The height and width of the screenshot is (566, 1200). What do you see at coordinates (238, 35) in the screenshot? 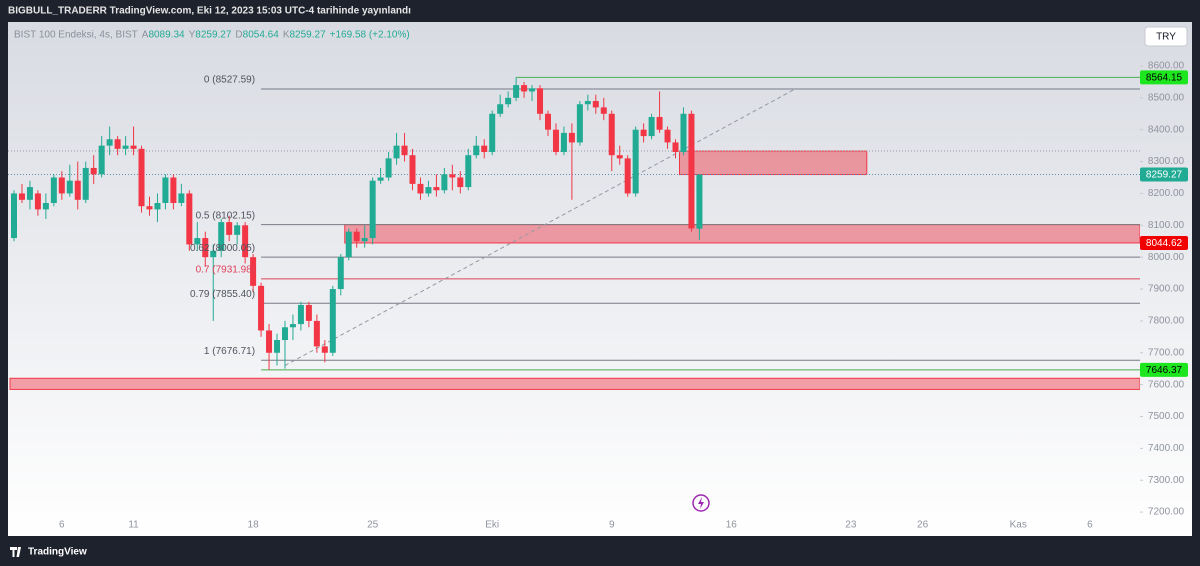
I see `legend-text: D` at bounding box center [238, 35].